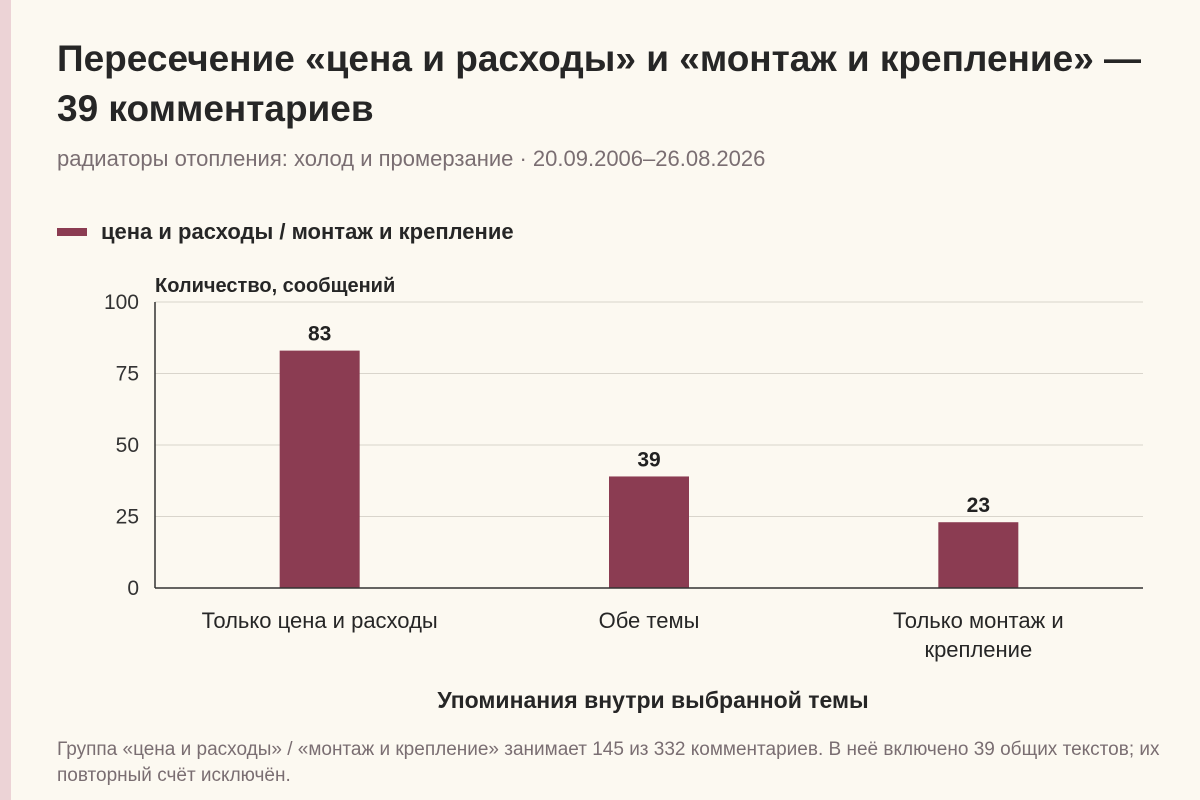 The width and height of the screenshot is (1200, 800). Describe the element at coordinates (5, 400) in the screenshot. I see `accent-strip` at that location.